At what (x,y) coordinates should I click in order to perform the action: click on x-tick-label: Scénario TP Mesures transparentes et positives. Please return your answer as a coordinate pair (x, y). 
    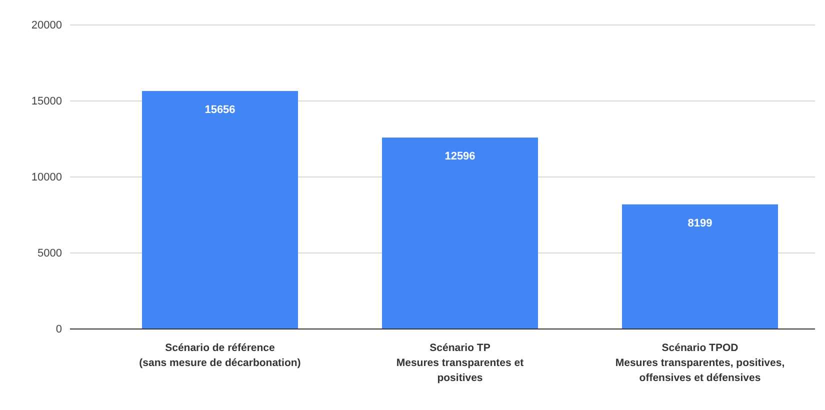
    Looking at the image, I should click on (460, 363).